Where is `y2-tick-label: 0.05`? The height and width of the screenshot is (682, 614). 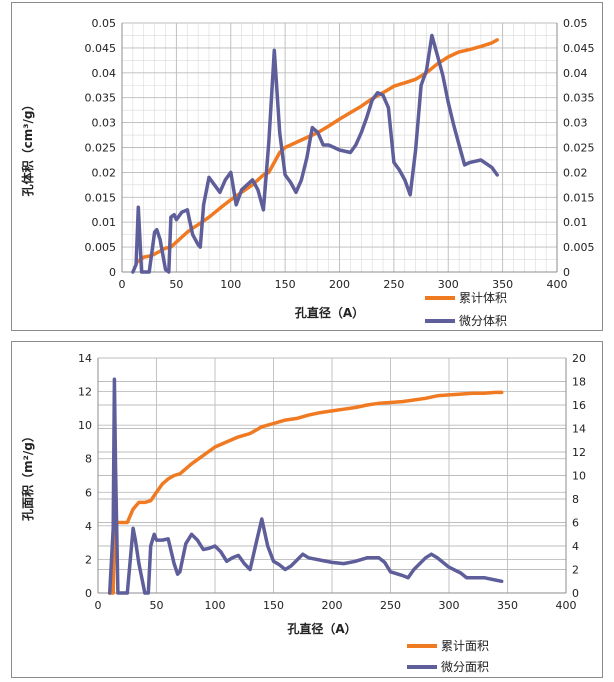 y2-tick-label: 0.05 is located at coordinates (575, 23).